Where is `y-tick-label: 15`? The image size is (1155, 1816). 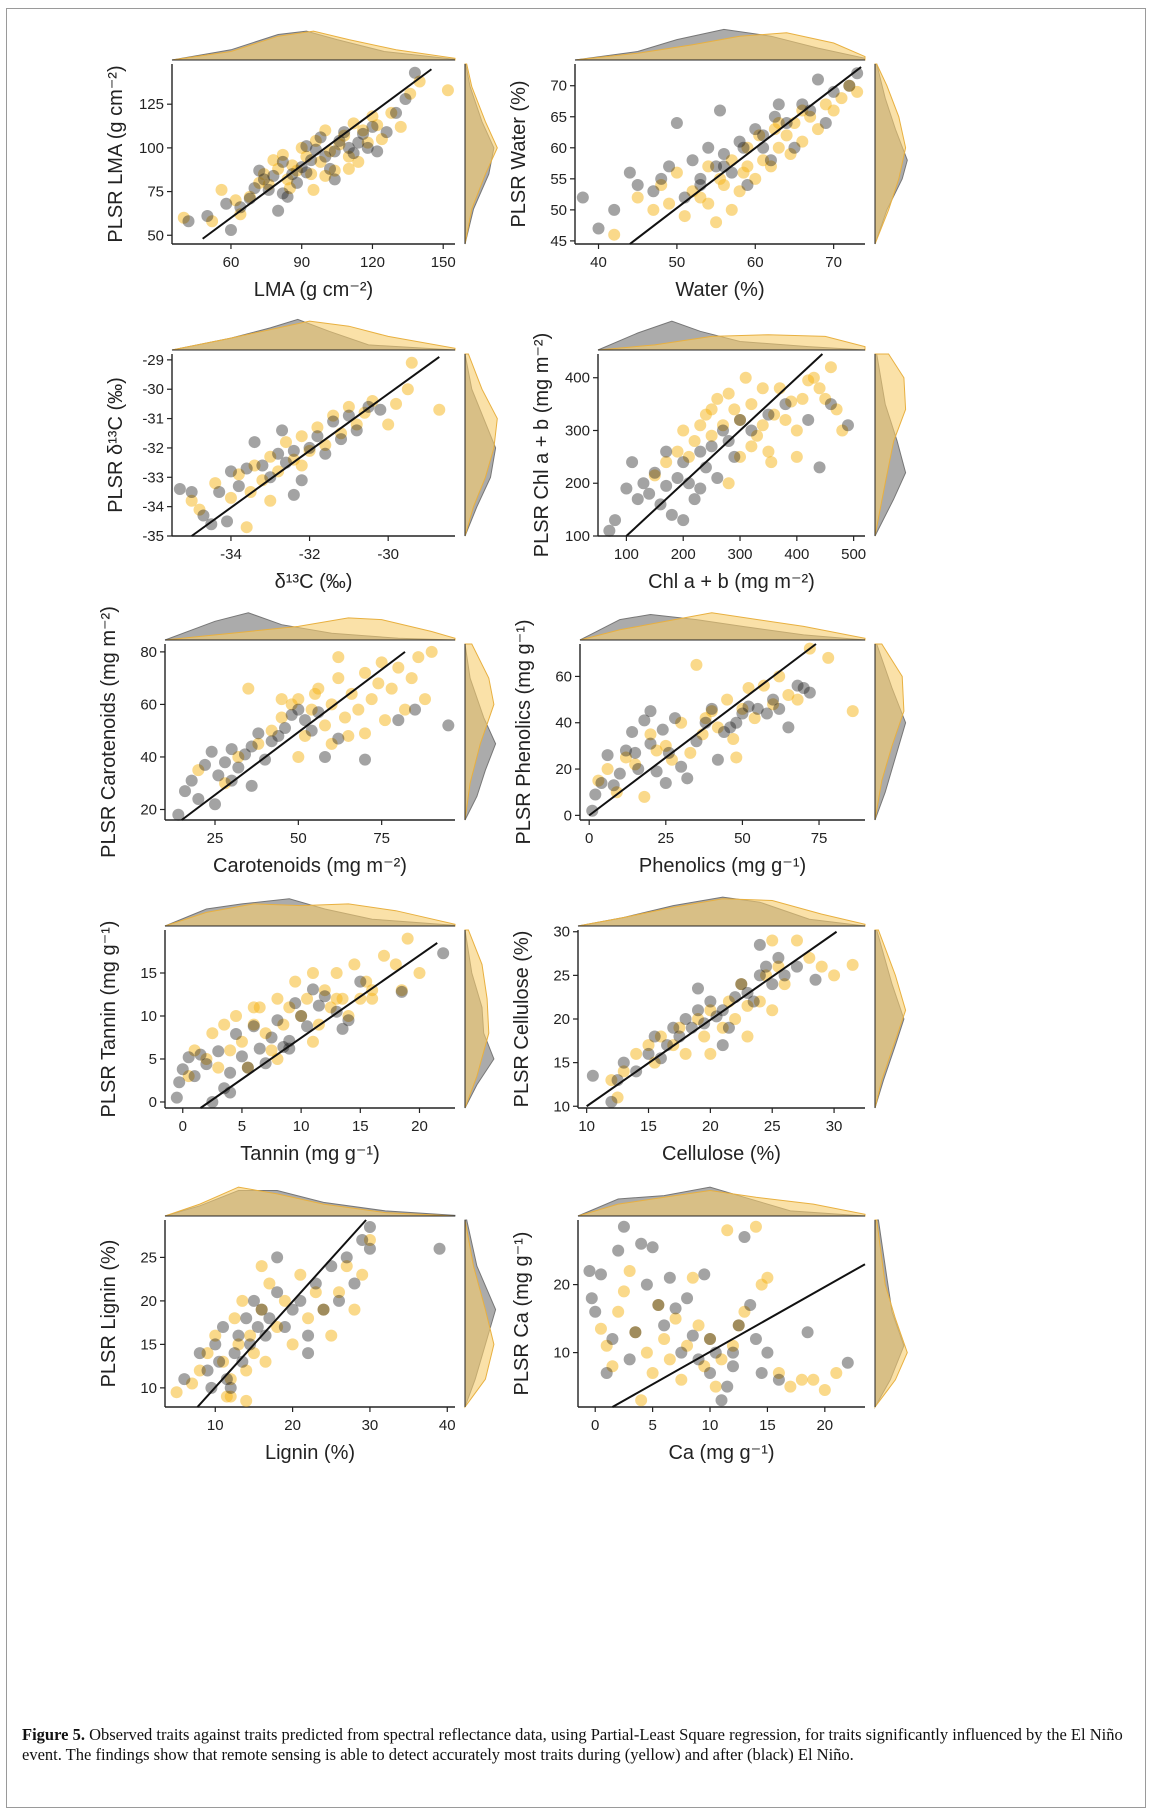
y-tick-label: 15 is located at coordinates (561, 1063).